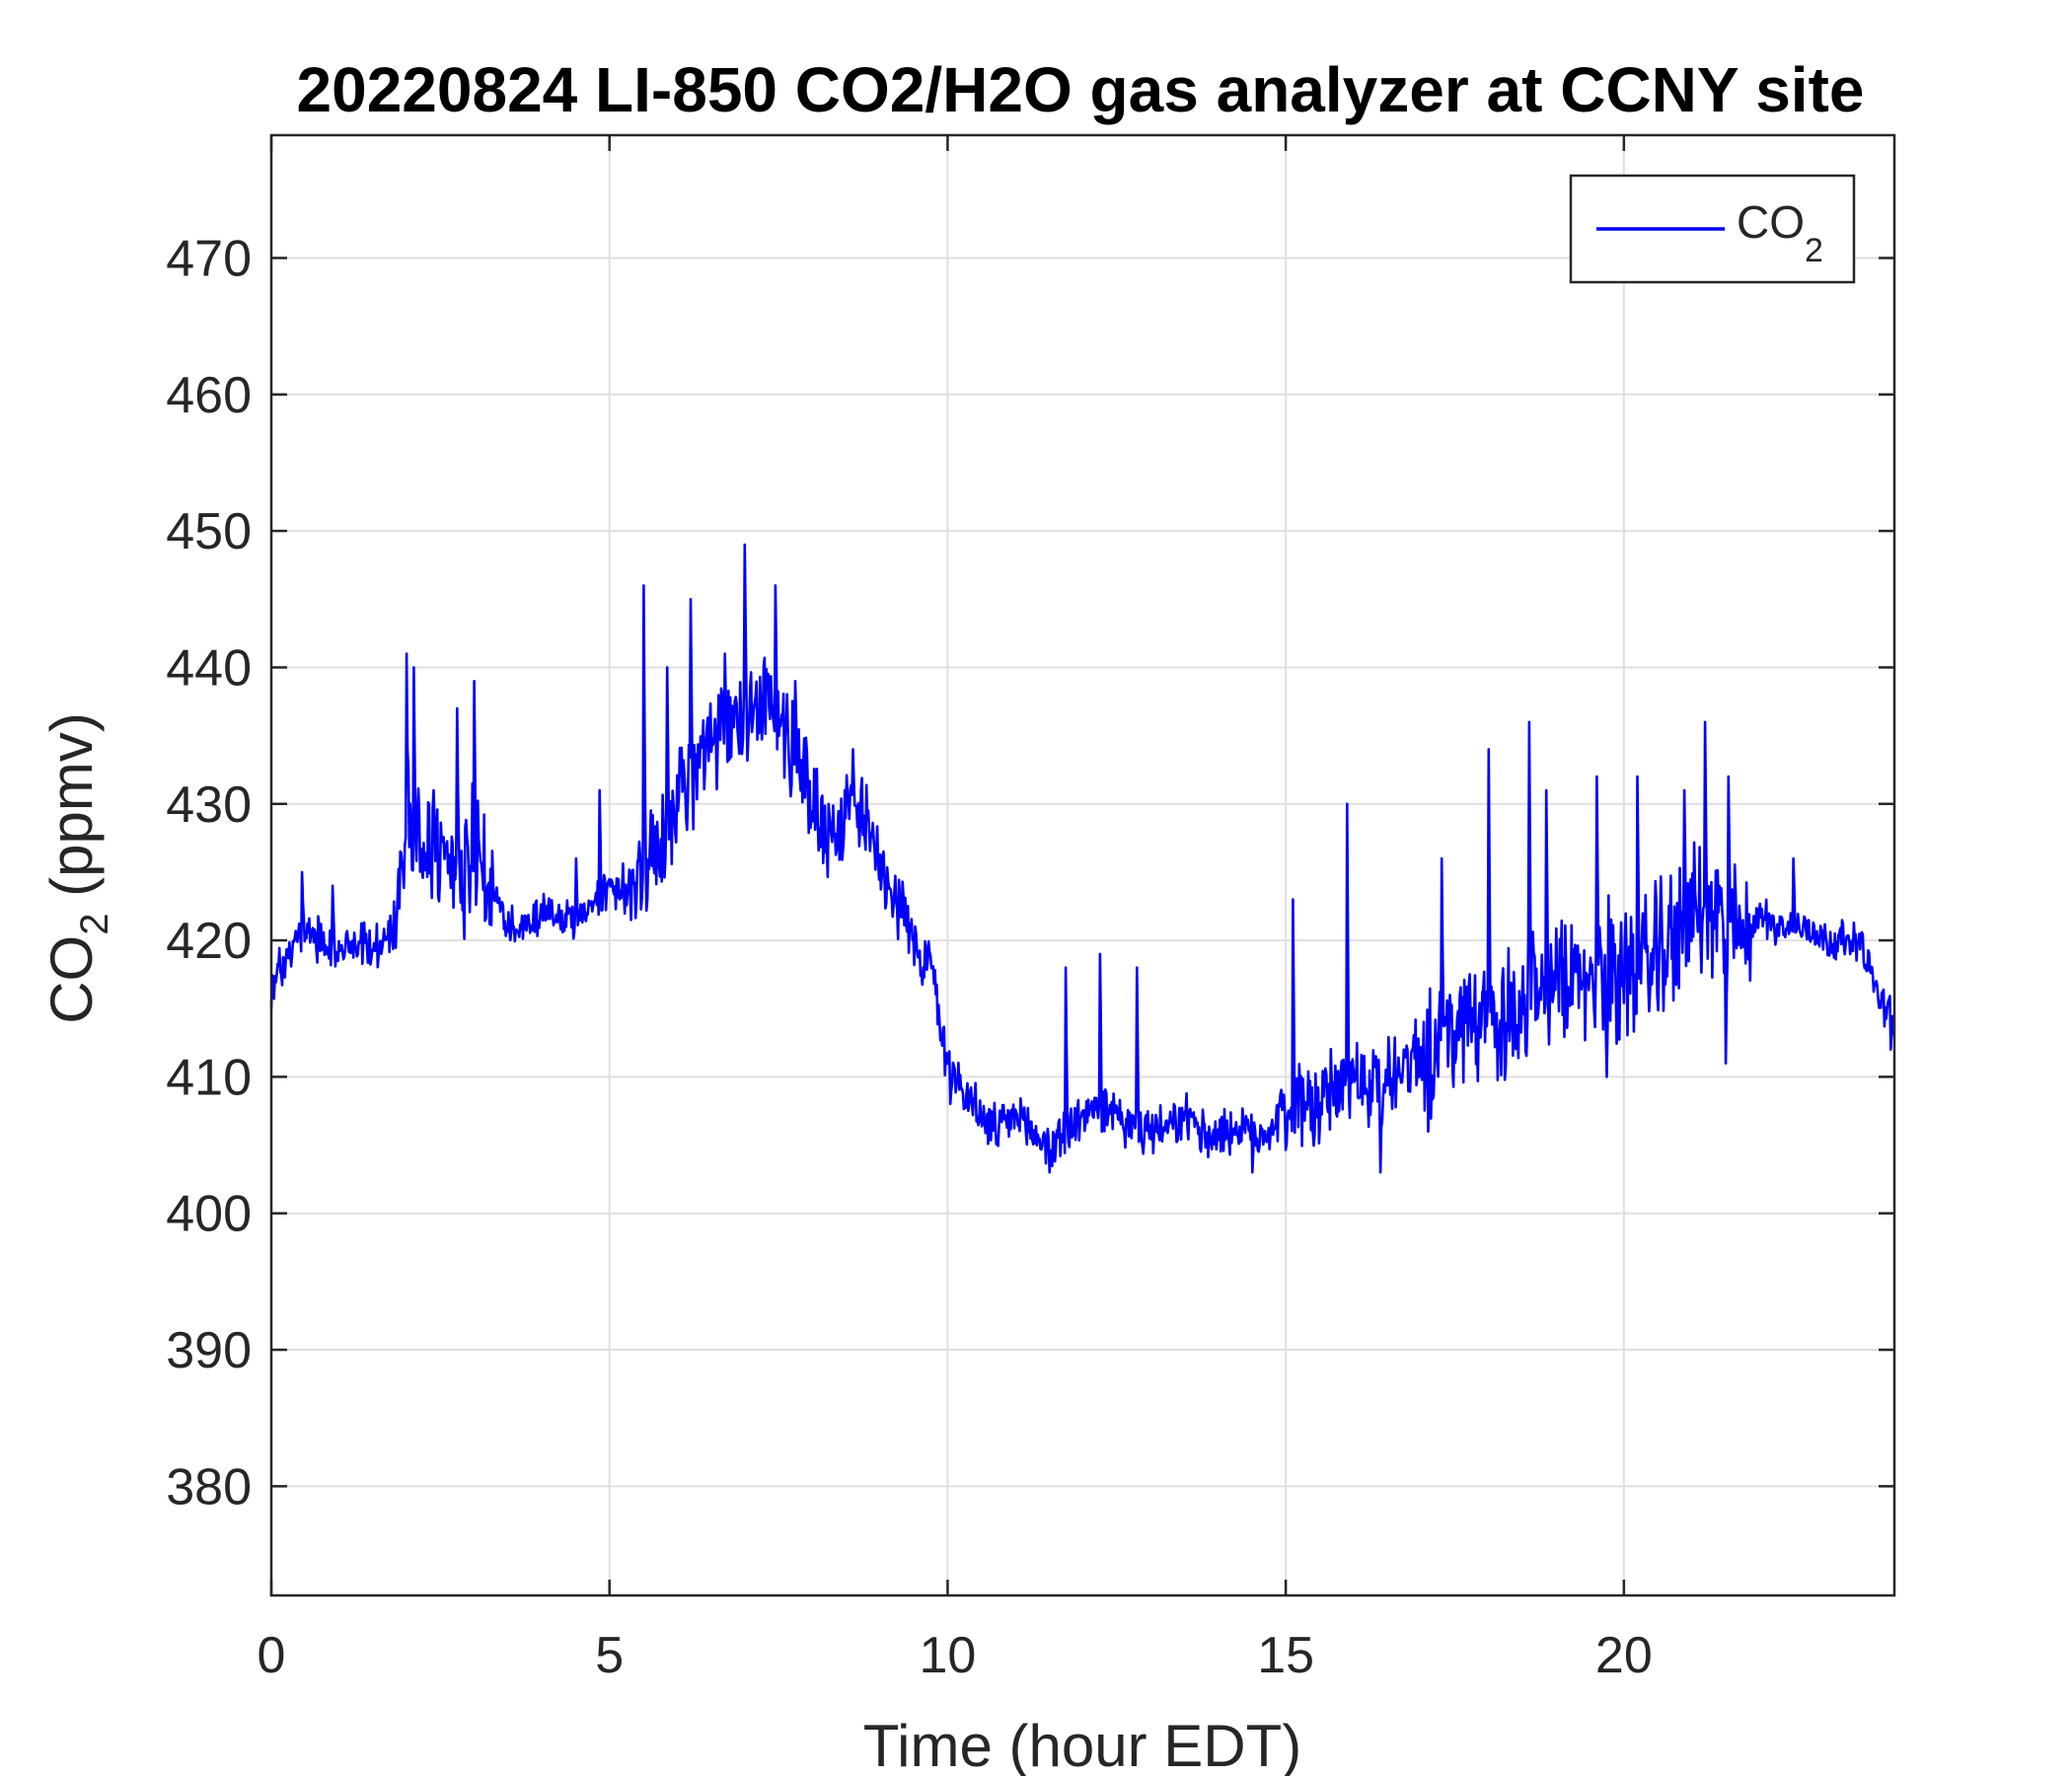 Image resolution: width=2072 pixels, height=1776 pixels. I want to click on y-tick-label: 380, so click(209, 1487).